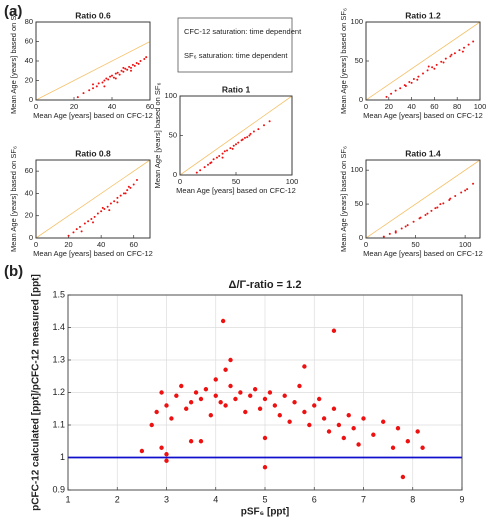 Image resolution: width=500 pixels, height=524 pixels. Describe the element at coordinates (13, 11) in the screenshot. I see `panel-label: (a)` at that location.